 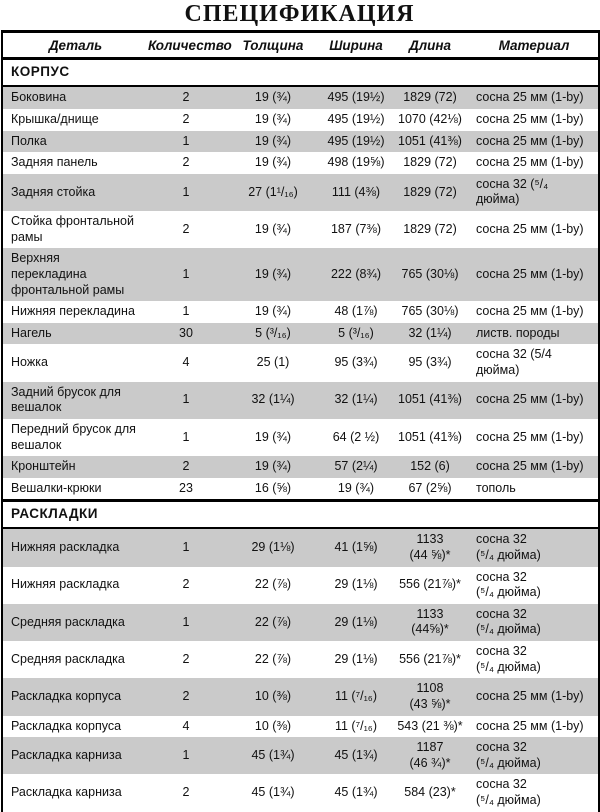 What do you see at coordinates (430, 696) in the screenshot?
I see `cell-length: 1108 (43 ⅝)*` at bounding box center [430, 696].